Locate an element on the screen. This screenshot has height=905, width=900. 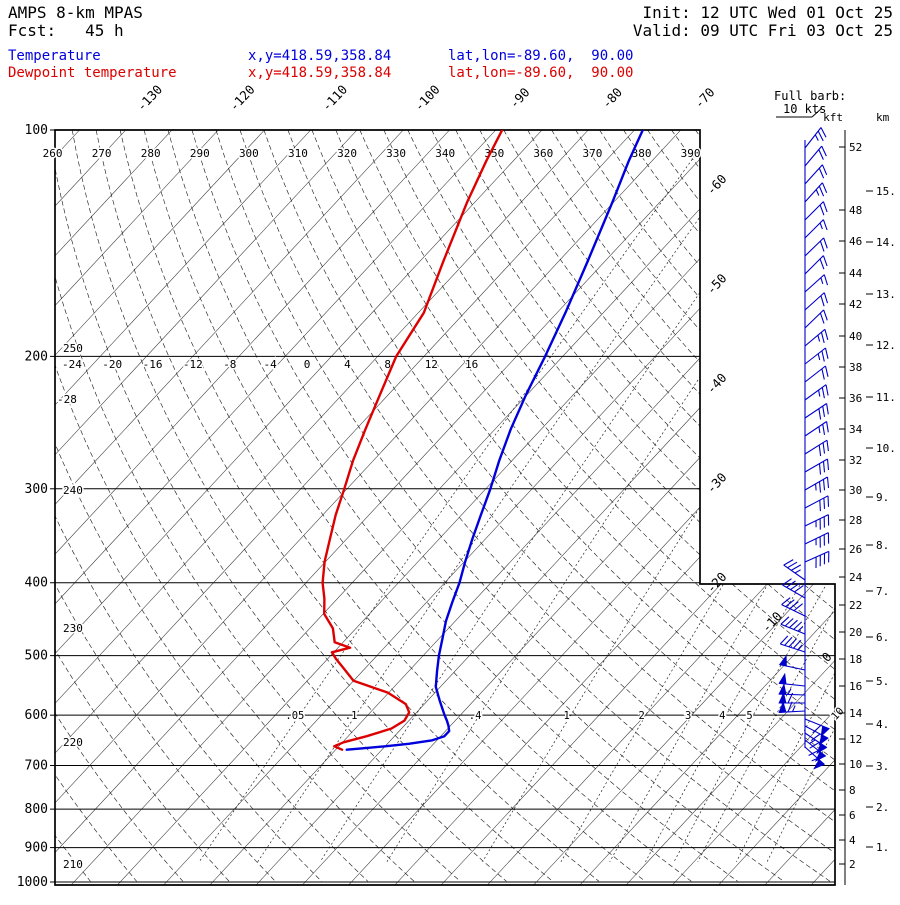
wind-barb-column is located at coordinates (803, 438).